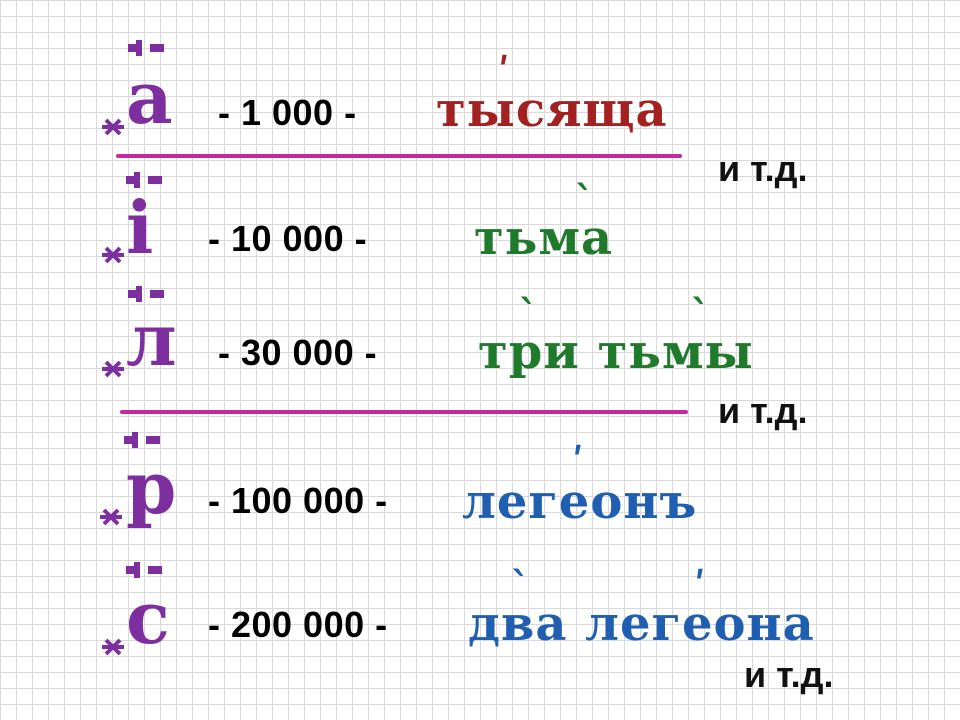 The height and width of the screenshot is (720, 960). I want to click on number-word: два легеона, so click(641, 624).